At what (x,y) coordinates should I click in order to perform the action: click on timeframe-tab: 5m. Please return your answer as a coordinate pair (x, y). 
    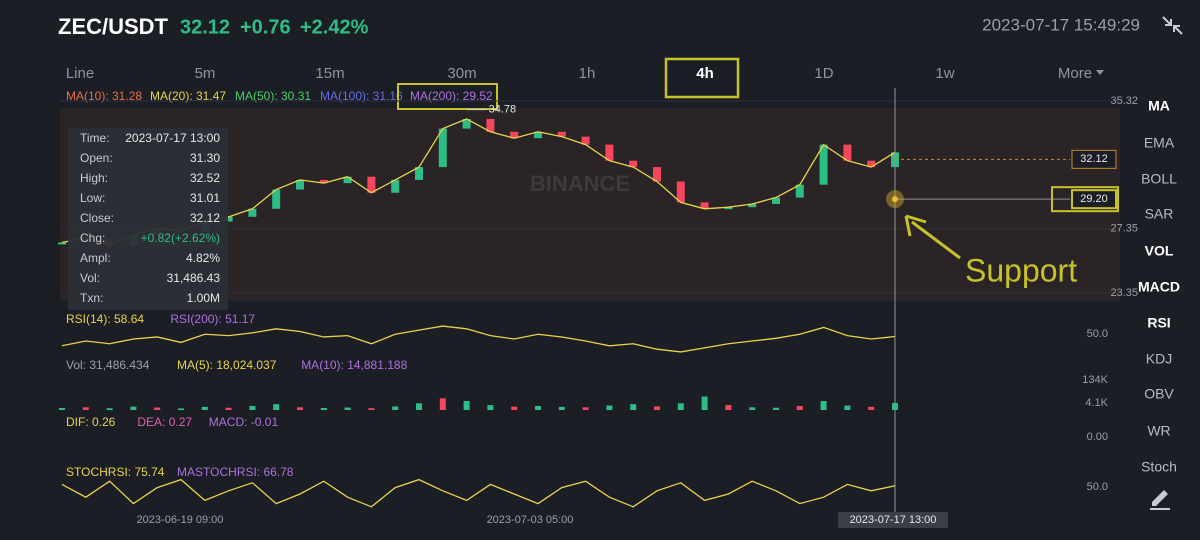
    Looking at the image, I should click on (205, 73).